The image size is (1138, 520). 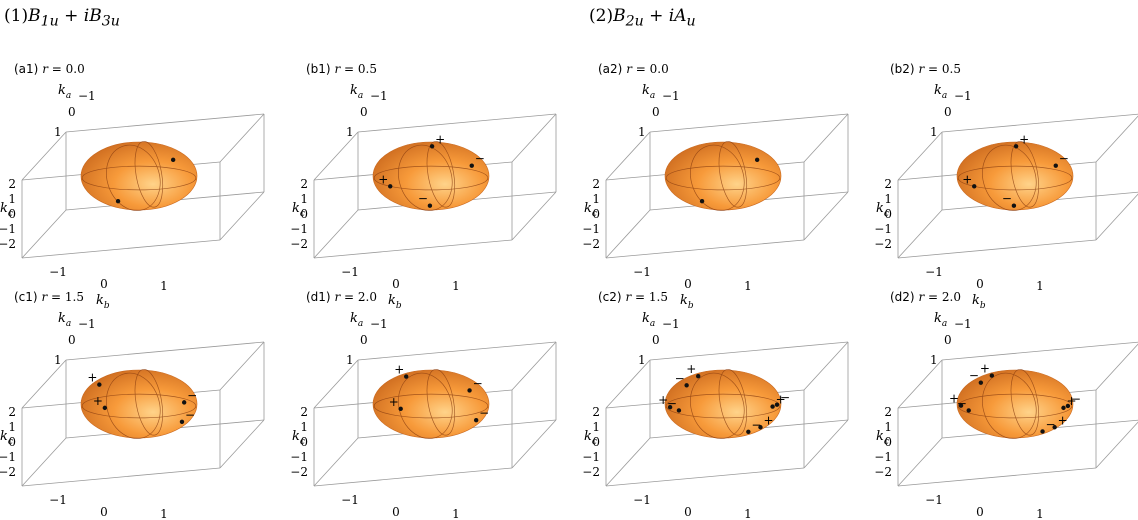 What do you see at coordinates (687, 302) in the screenshot?
I see `kb-axis-label: kb` at bounding box center [687, 302].